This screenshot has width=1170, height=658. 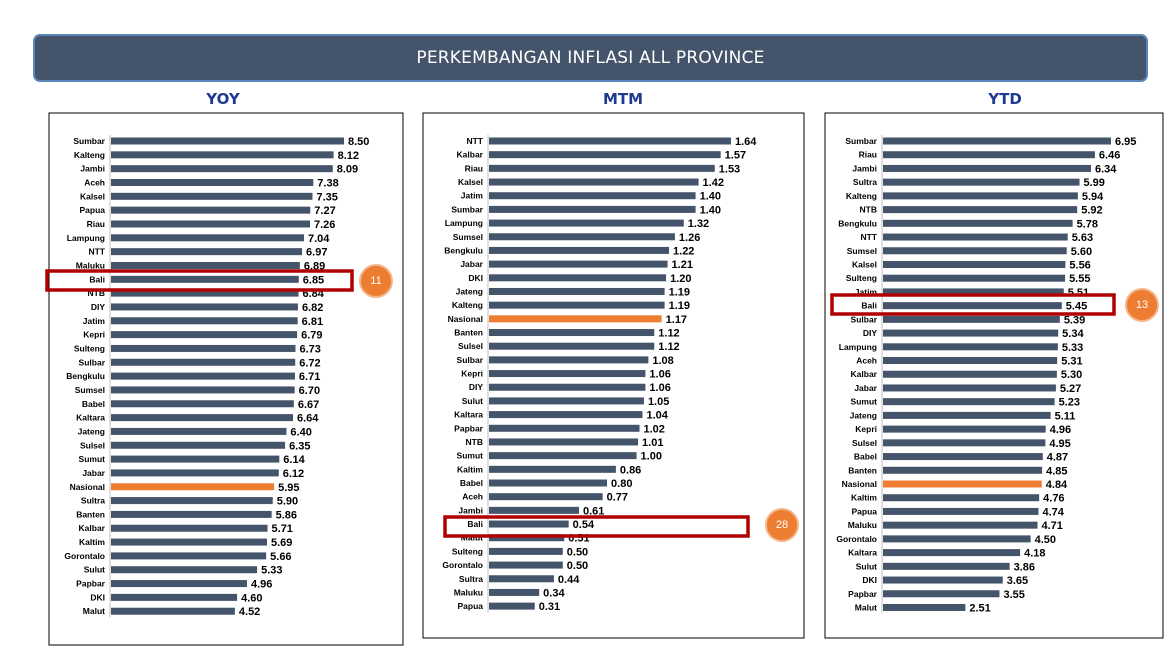 What do you see at coordinates (1057, 458) in the screenshot?
I see `ytd-data-label: 4.87` at bounding box center [1057, 458].